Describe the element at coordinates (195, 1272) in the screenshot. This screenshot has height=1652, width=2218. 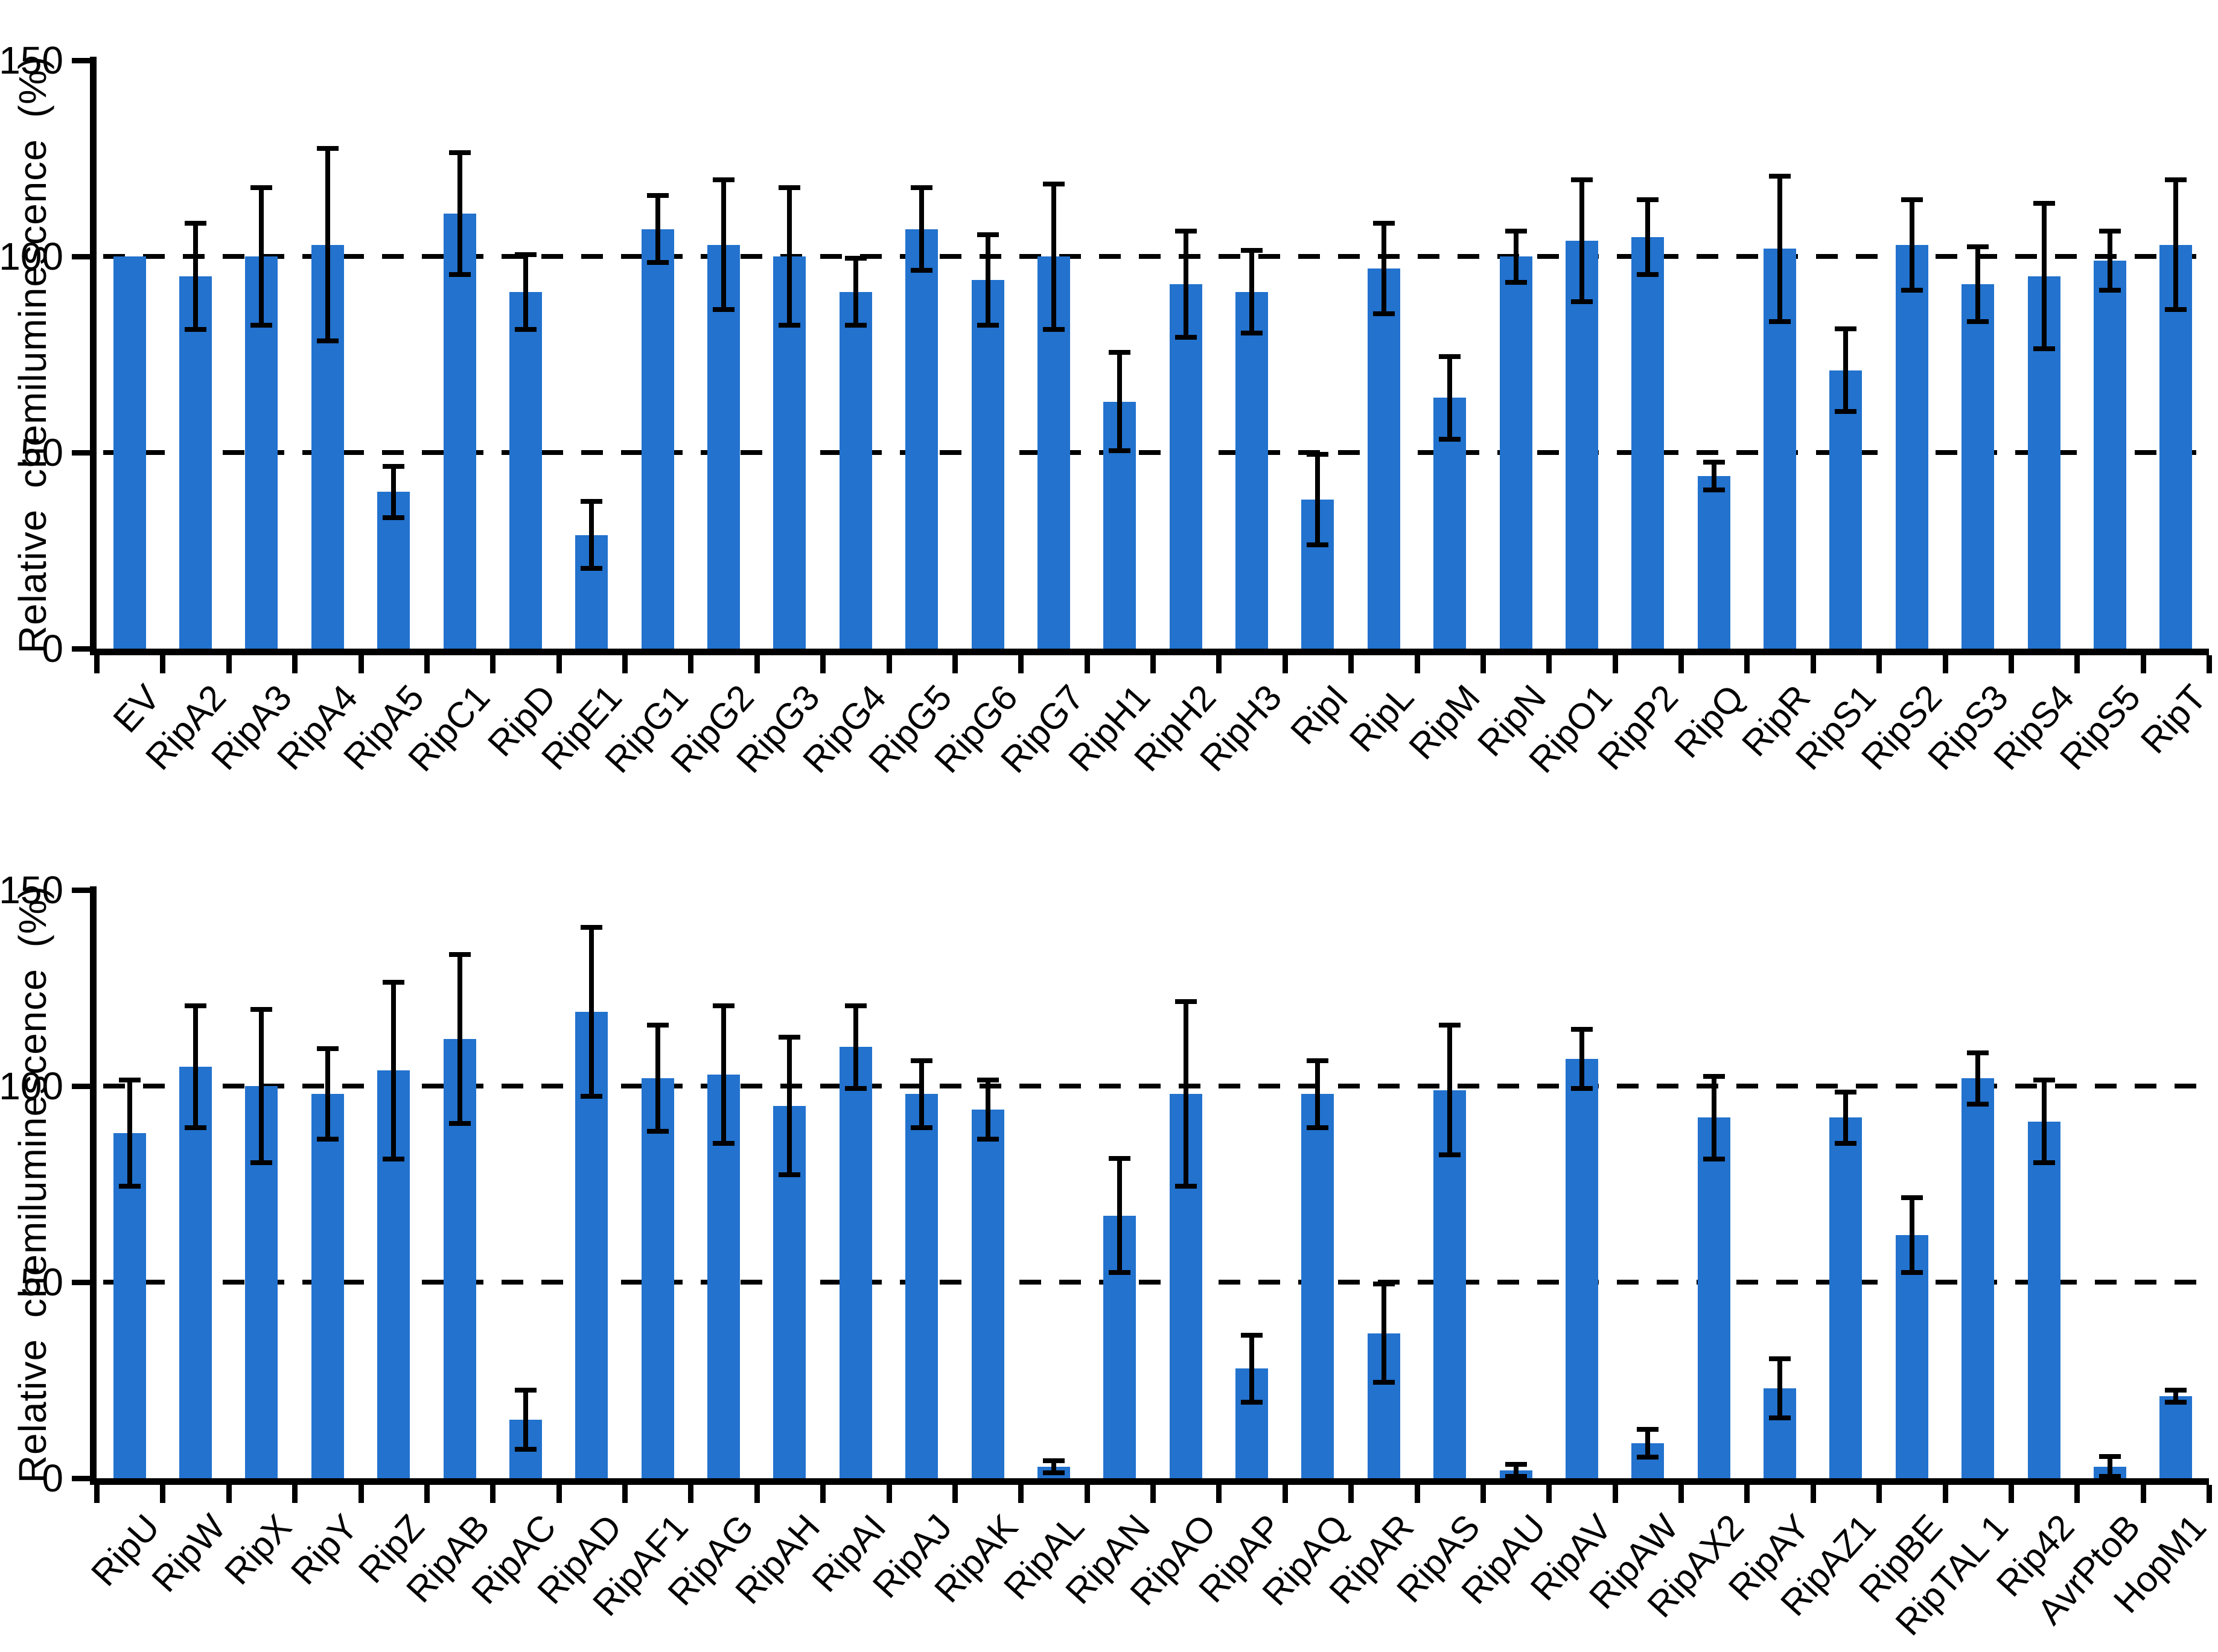
I see `bar-RipW` at that location.